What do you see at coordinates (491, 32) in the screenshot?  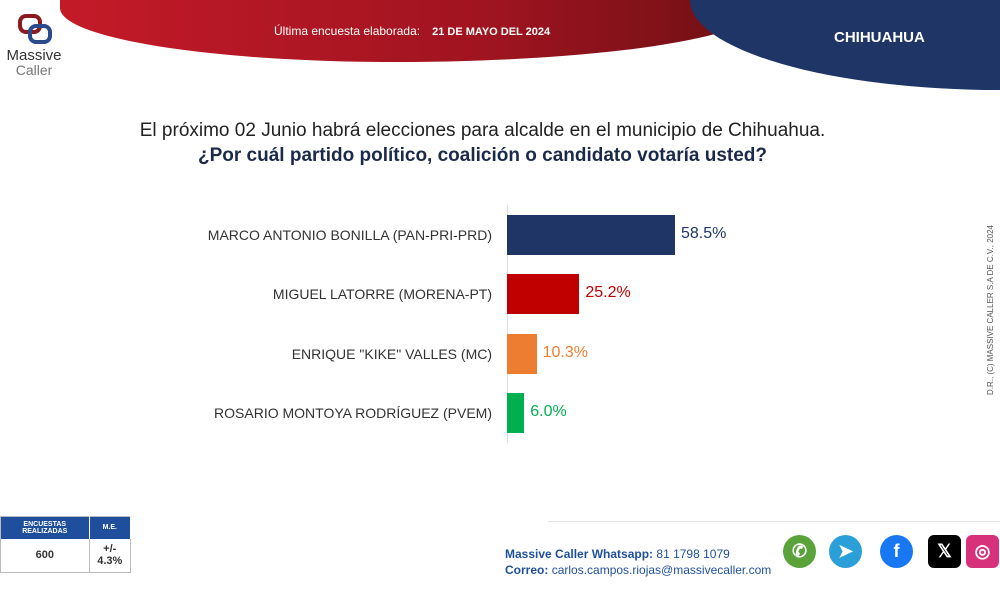 I see `survey-date: 21 DE MAYO DEL 2024` at bounding box center [491, 32].